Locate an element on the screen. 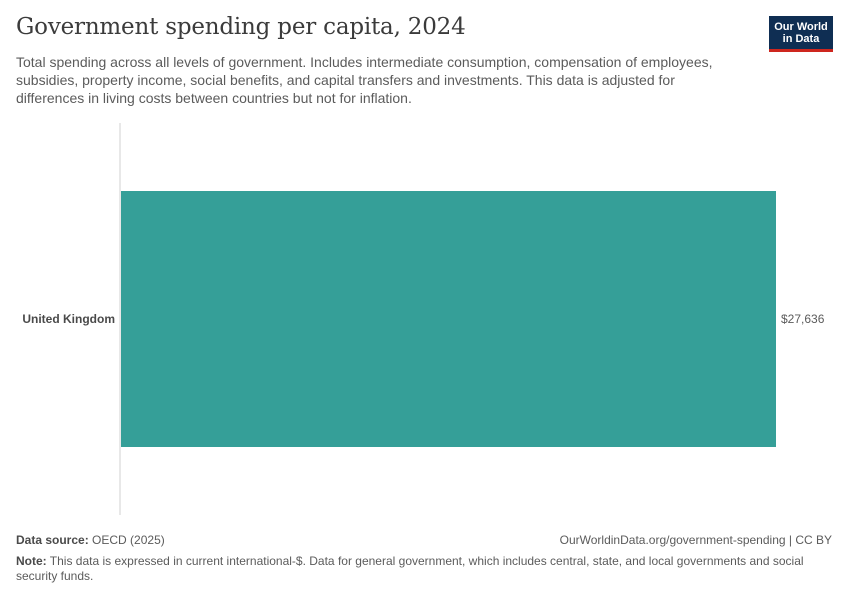  source-link: OECD (2025) is located at coordinates (128, 540).